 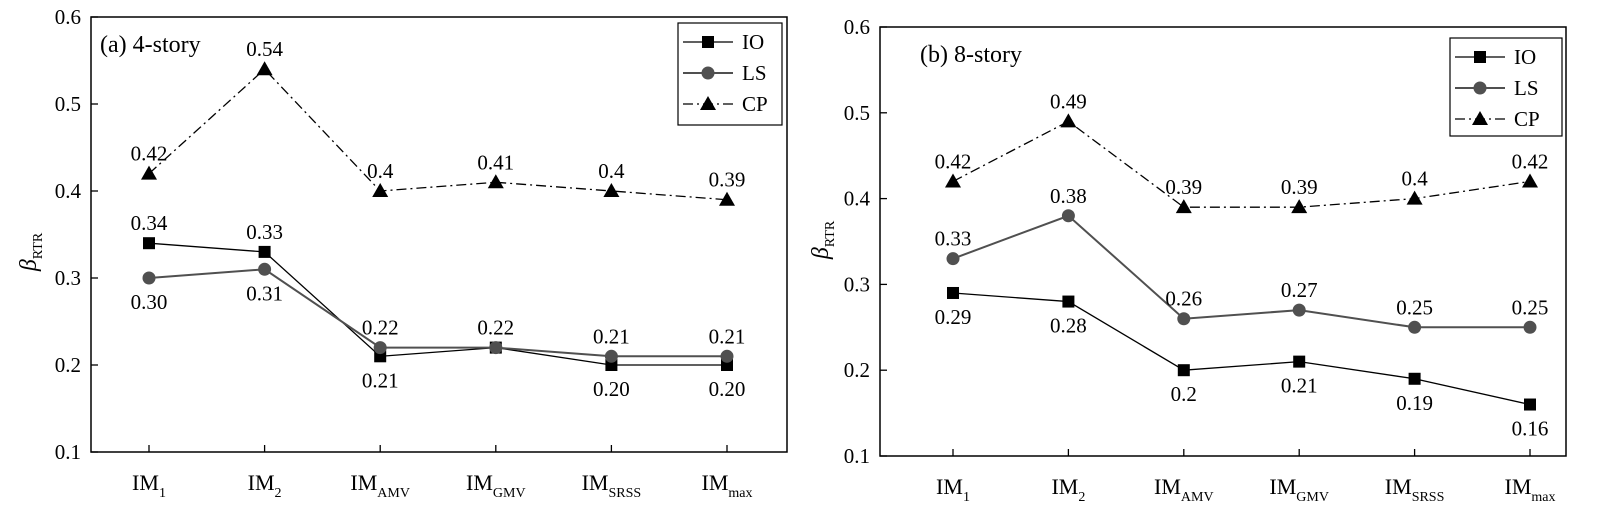 I want to click on data-label: 0.2, so click(x=1184, y=394).